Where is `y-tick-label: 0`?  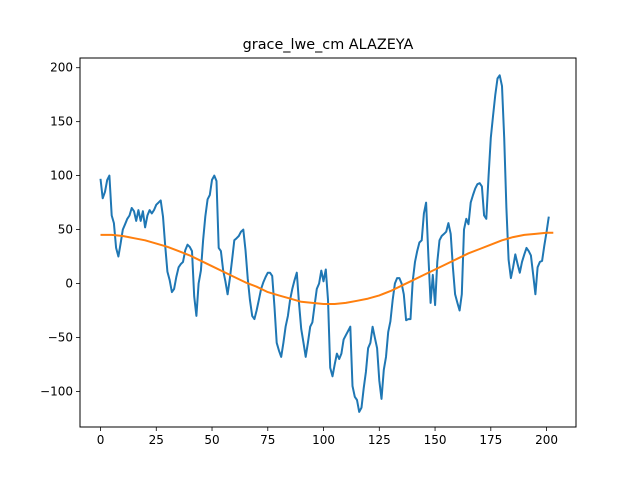 y-tick-label: 0 is located at coordinates (69, 284).